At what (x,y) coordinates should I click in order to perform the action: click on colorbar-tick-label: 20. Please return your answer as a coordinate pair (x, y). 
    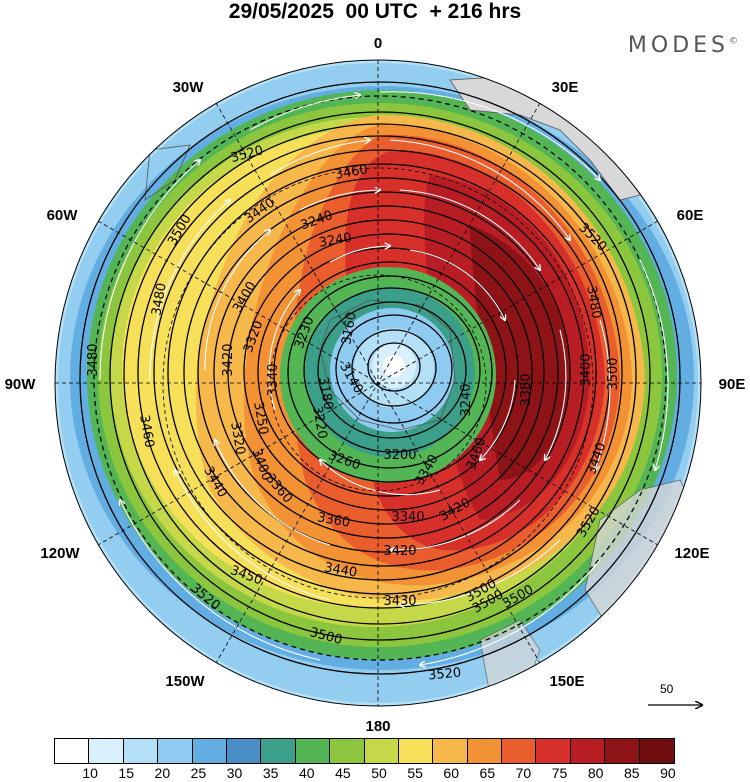
    Looking at the image, I should click on (162, 773).